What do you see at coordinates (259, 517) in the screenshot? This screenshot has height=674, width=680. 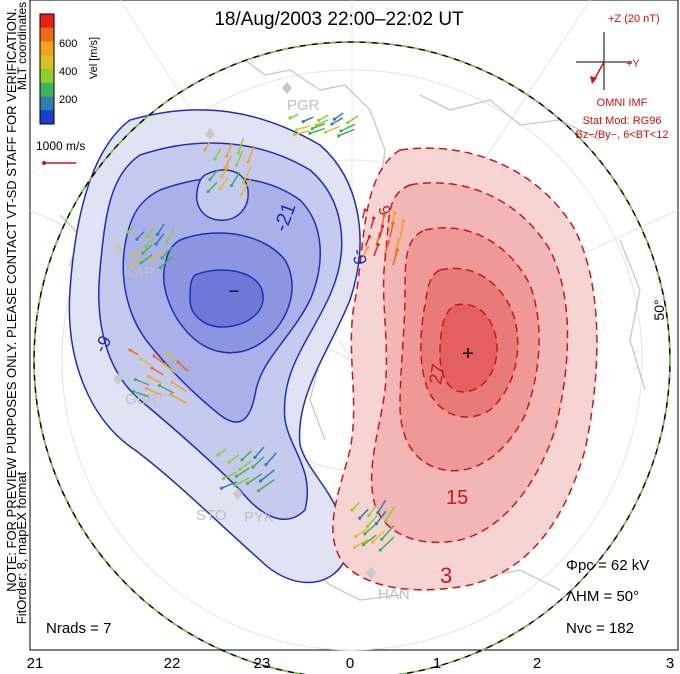 I see `station-label-pyk: PYK` at bounding box center [259, 517].